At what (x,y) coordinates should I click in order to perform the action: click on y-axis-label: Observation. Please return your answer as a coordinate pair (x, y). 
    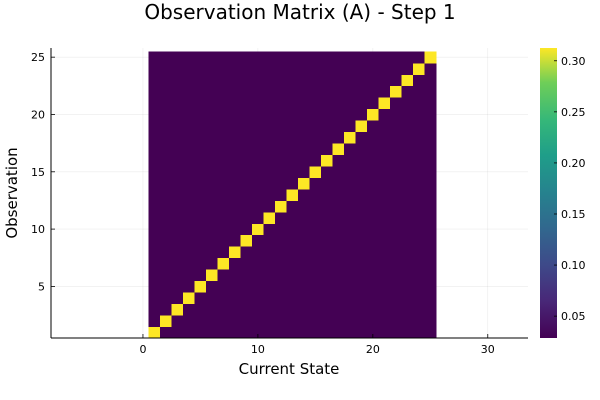
    Looking at the image, I should click on (12, 192).